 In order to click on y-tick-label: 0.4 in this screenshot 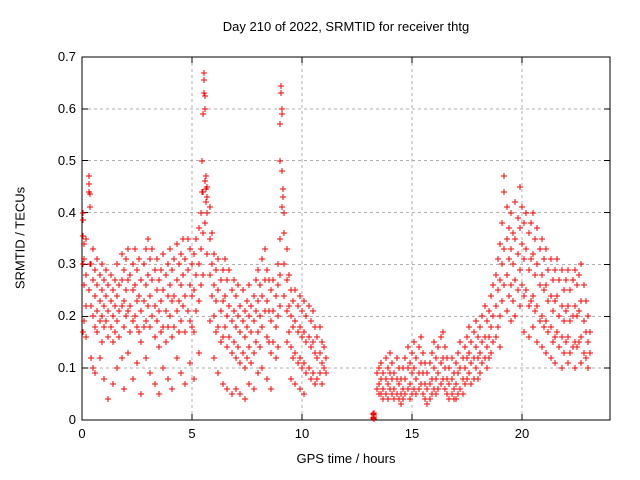, I will do `click(66, 212)`.